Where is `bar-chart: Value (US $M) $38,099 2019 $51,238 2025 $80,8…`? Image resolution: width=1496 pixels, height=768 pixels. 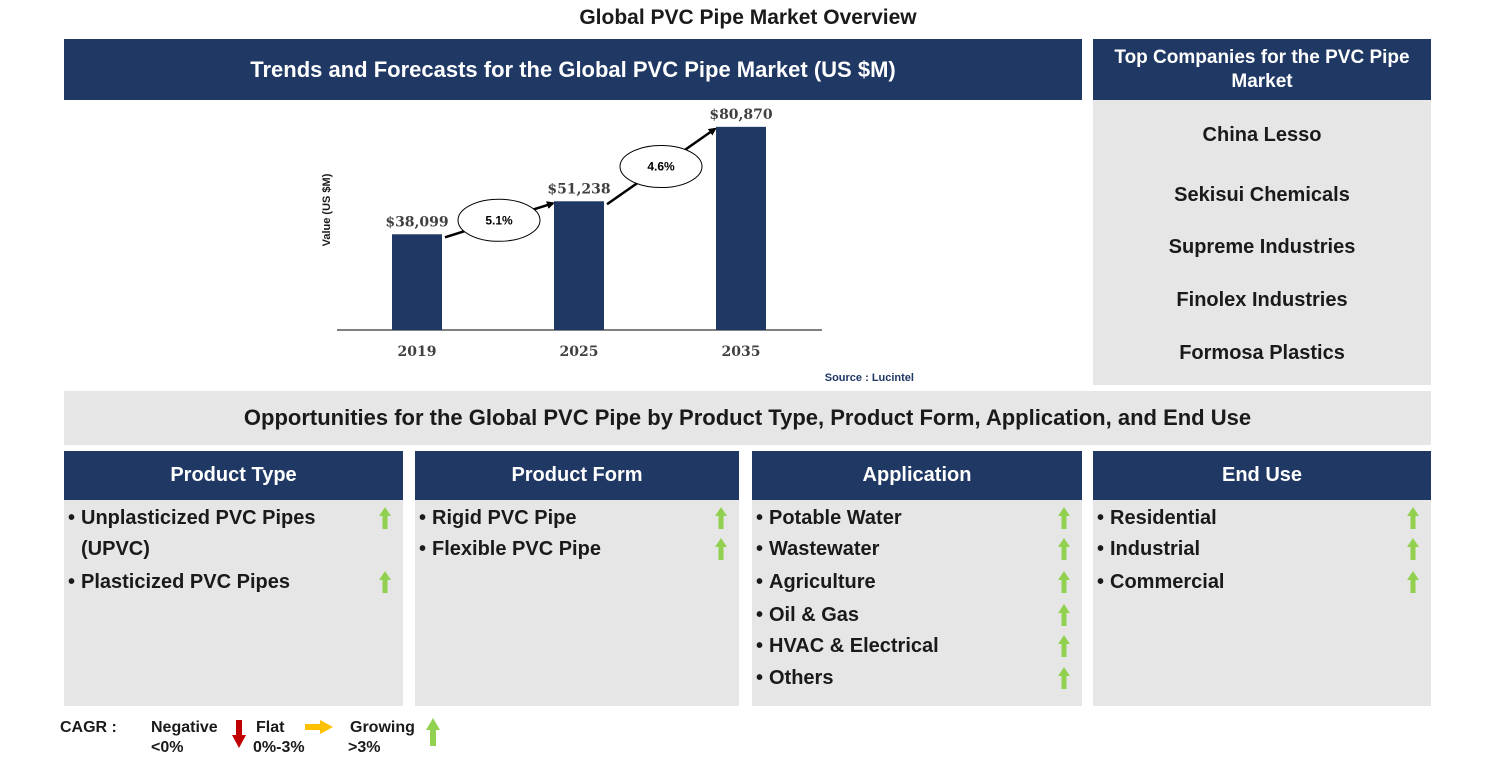 bar-chart: Value (US $M) $38,099 2019 $51,238 2025 $80,8… is located at coordinates (617, 245).